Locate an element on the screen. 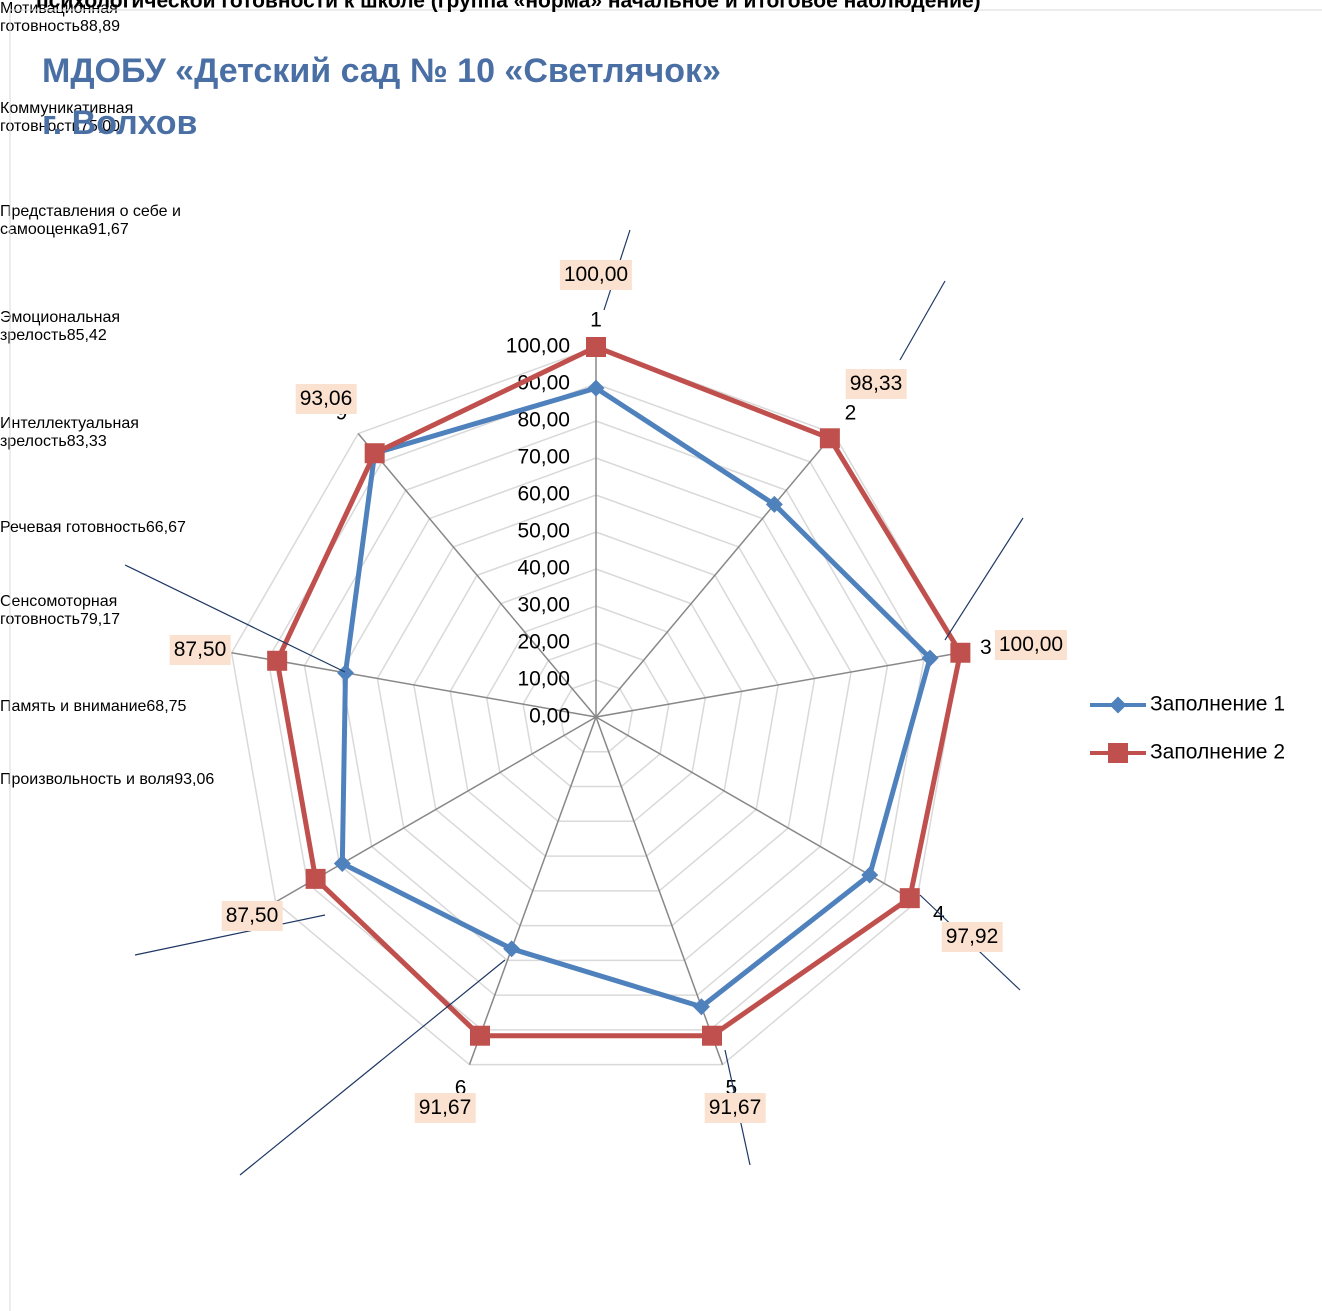 This screenshot has width=1322, height=1311. chart-subtitle: г. Волхов is located at coordinates (119, 123).